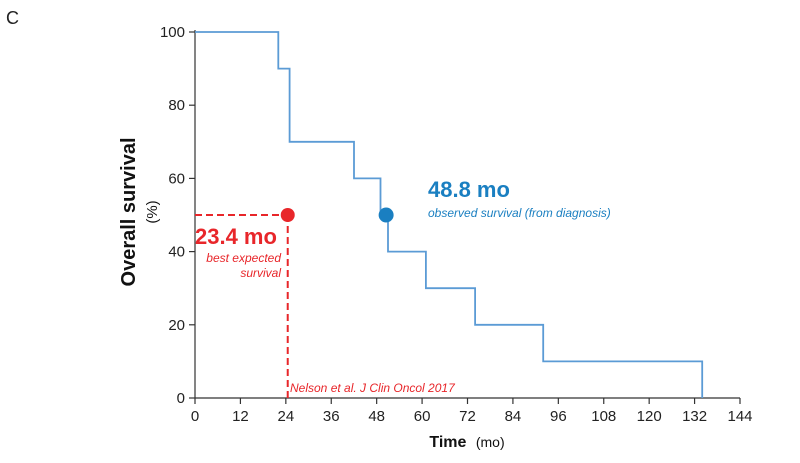  I want to click on x-tick-label: 96, so click(558, 416).